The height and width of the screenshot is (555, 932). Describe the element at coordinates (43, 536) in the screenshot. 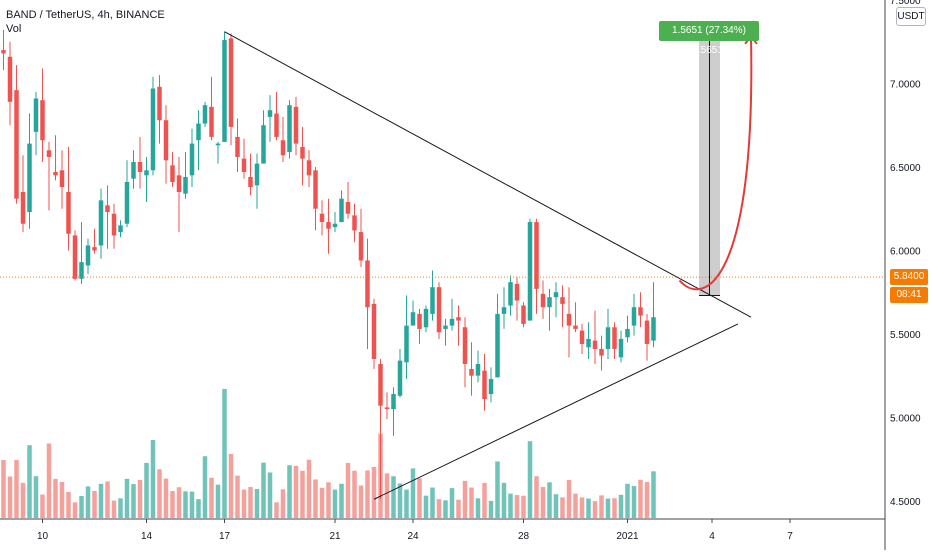

I see `time-tick-label: 10` at that location.